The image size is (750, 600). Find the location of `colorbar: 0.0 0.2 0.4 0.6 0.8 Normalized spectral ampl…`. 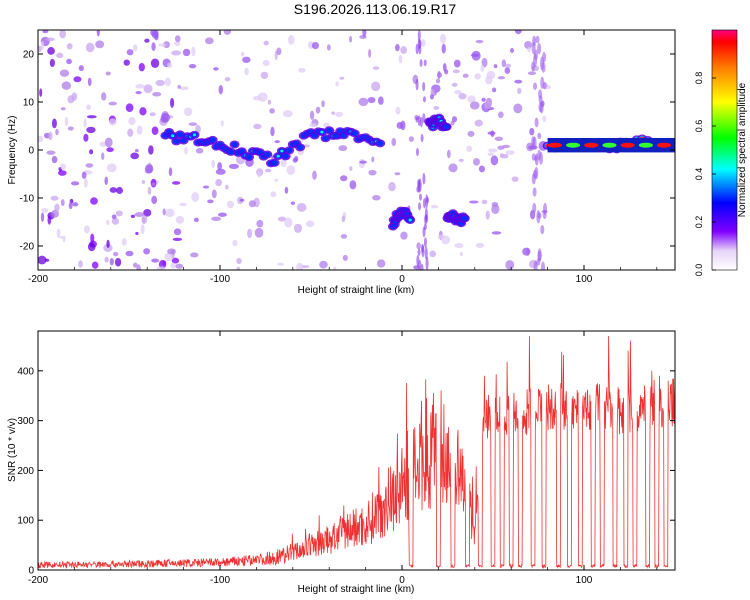

colorbar: 0.0 0.2 0.4 0.6 0.8 Normalized spectral ampl… is located at coordinates (721, 152).